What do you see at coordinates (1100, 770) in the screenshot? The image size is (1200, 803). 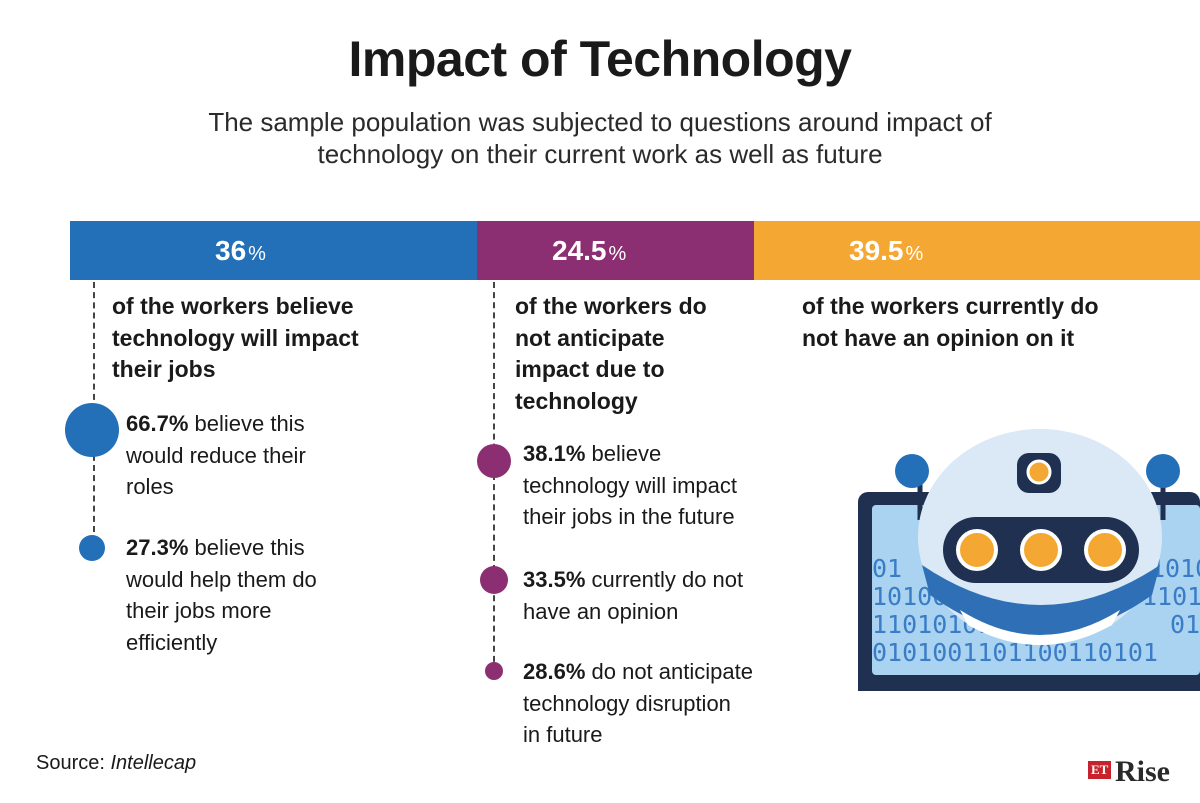 I see `logo-et: ET` at bounding box center [1100, 770].